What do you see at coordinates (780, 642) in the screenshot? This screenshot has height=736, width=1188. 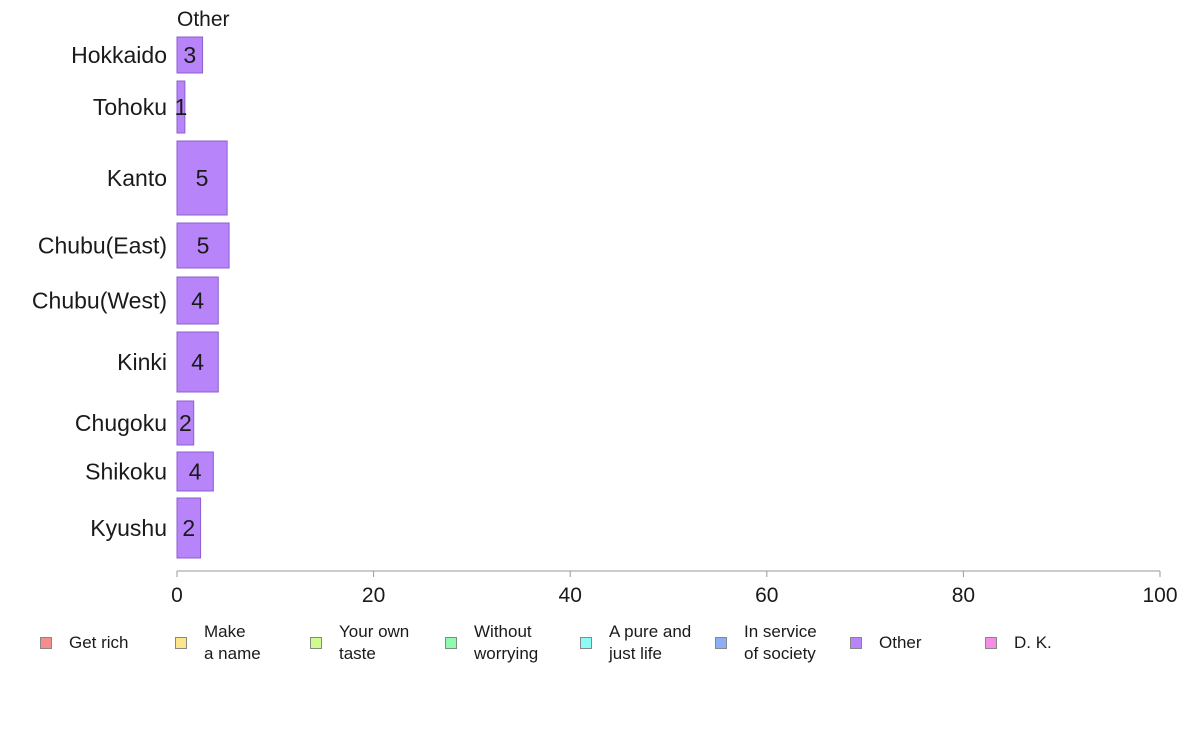 I see `legend-label: In service of society` at bounding box center [780, 642].